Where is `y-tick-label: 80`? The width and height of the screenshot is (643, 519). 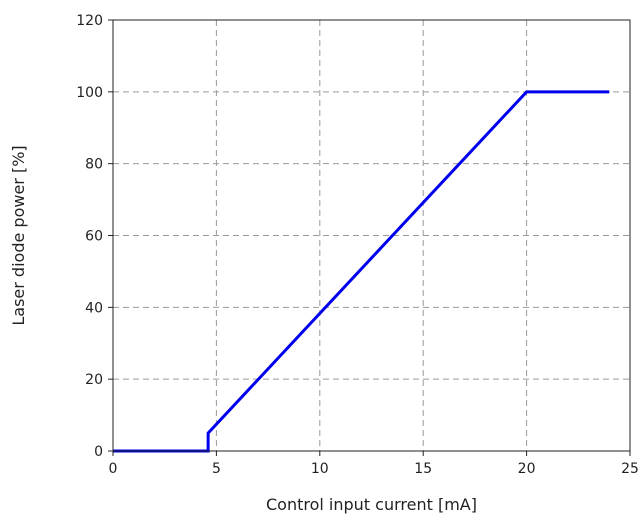
y-tick-label: 80 is located at coordinates (94, 165).